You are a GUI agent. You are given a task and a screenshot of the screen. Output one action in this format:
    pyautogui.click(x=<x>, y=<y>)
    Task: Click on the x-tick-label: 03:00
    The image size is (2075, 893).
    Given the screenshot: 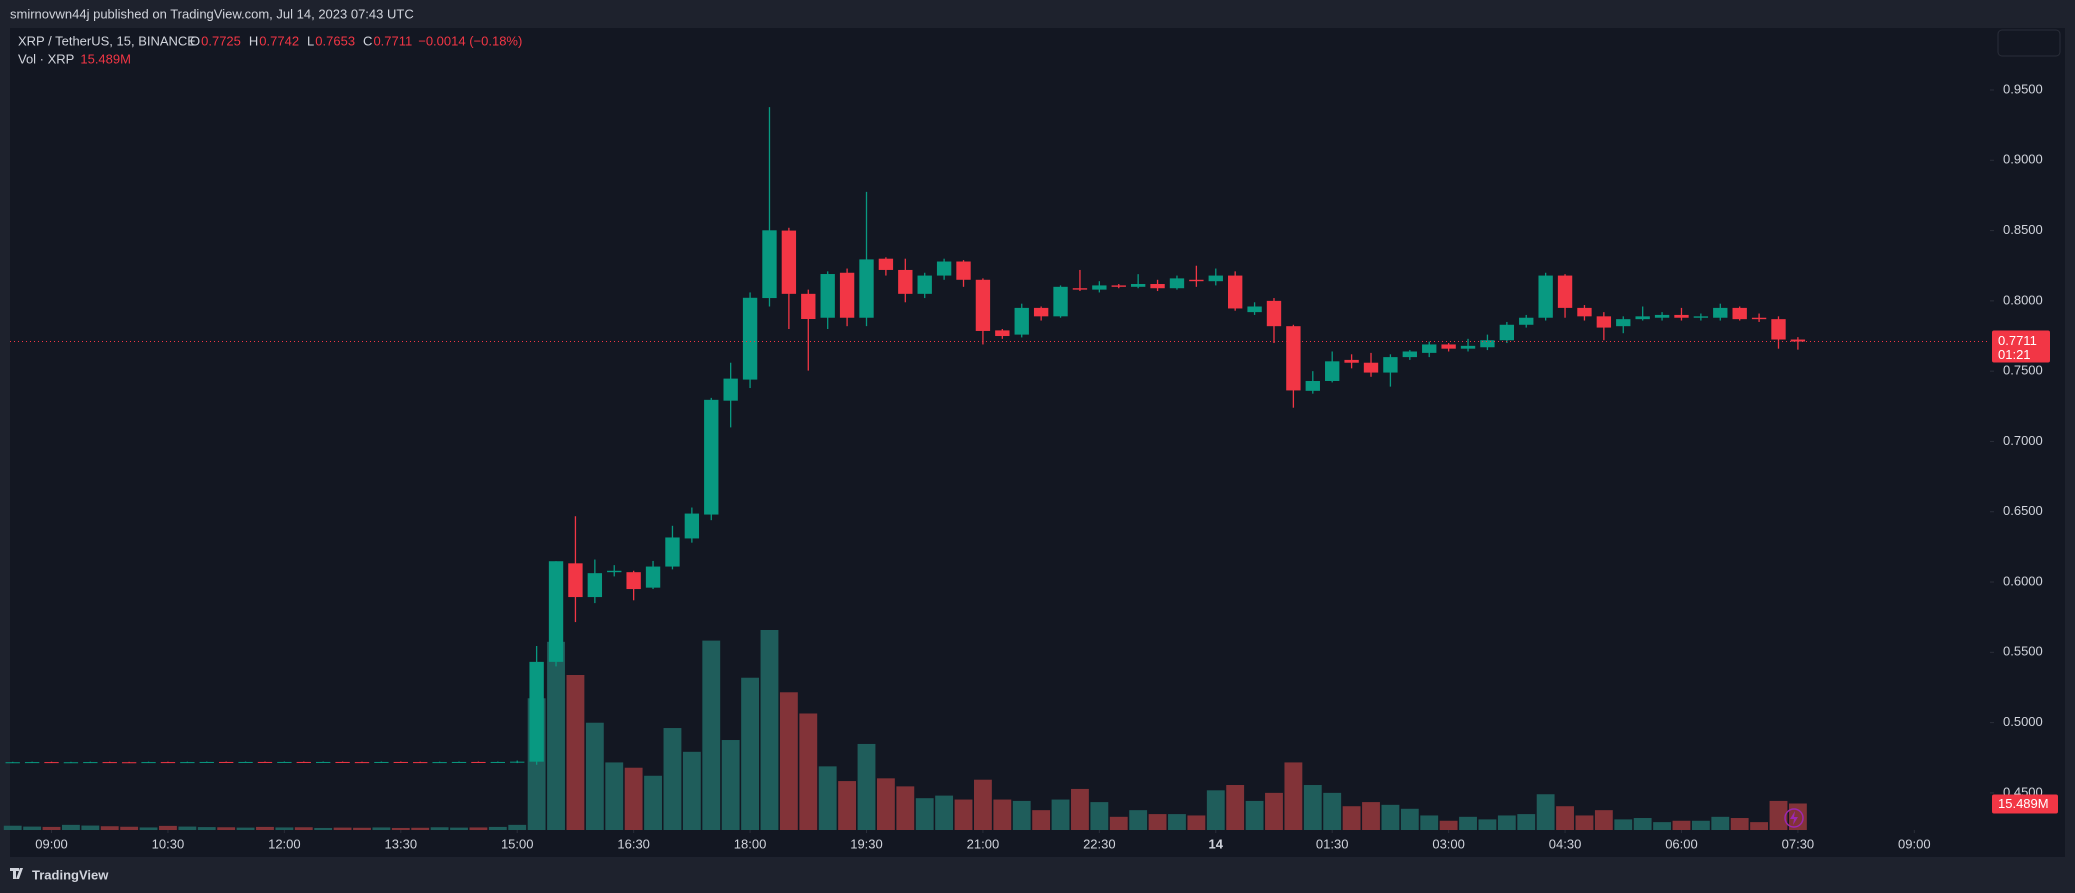 What is the action you would take?
    pyautogui.click(x=1448, y=843)
    